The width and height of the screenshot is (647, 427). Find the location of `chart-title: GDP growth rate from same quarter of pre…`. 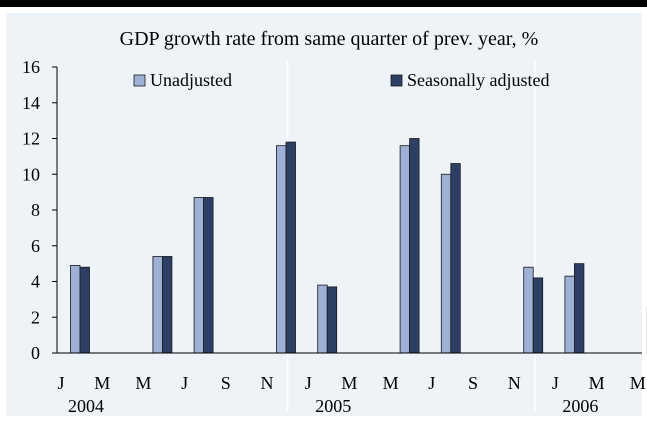

chart-title: GDP growth rate from same quarter of pre… is located at coordinates (329, 39).